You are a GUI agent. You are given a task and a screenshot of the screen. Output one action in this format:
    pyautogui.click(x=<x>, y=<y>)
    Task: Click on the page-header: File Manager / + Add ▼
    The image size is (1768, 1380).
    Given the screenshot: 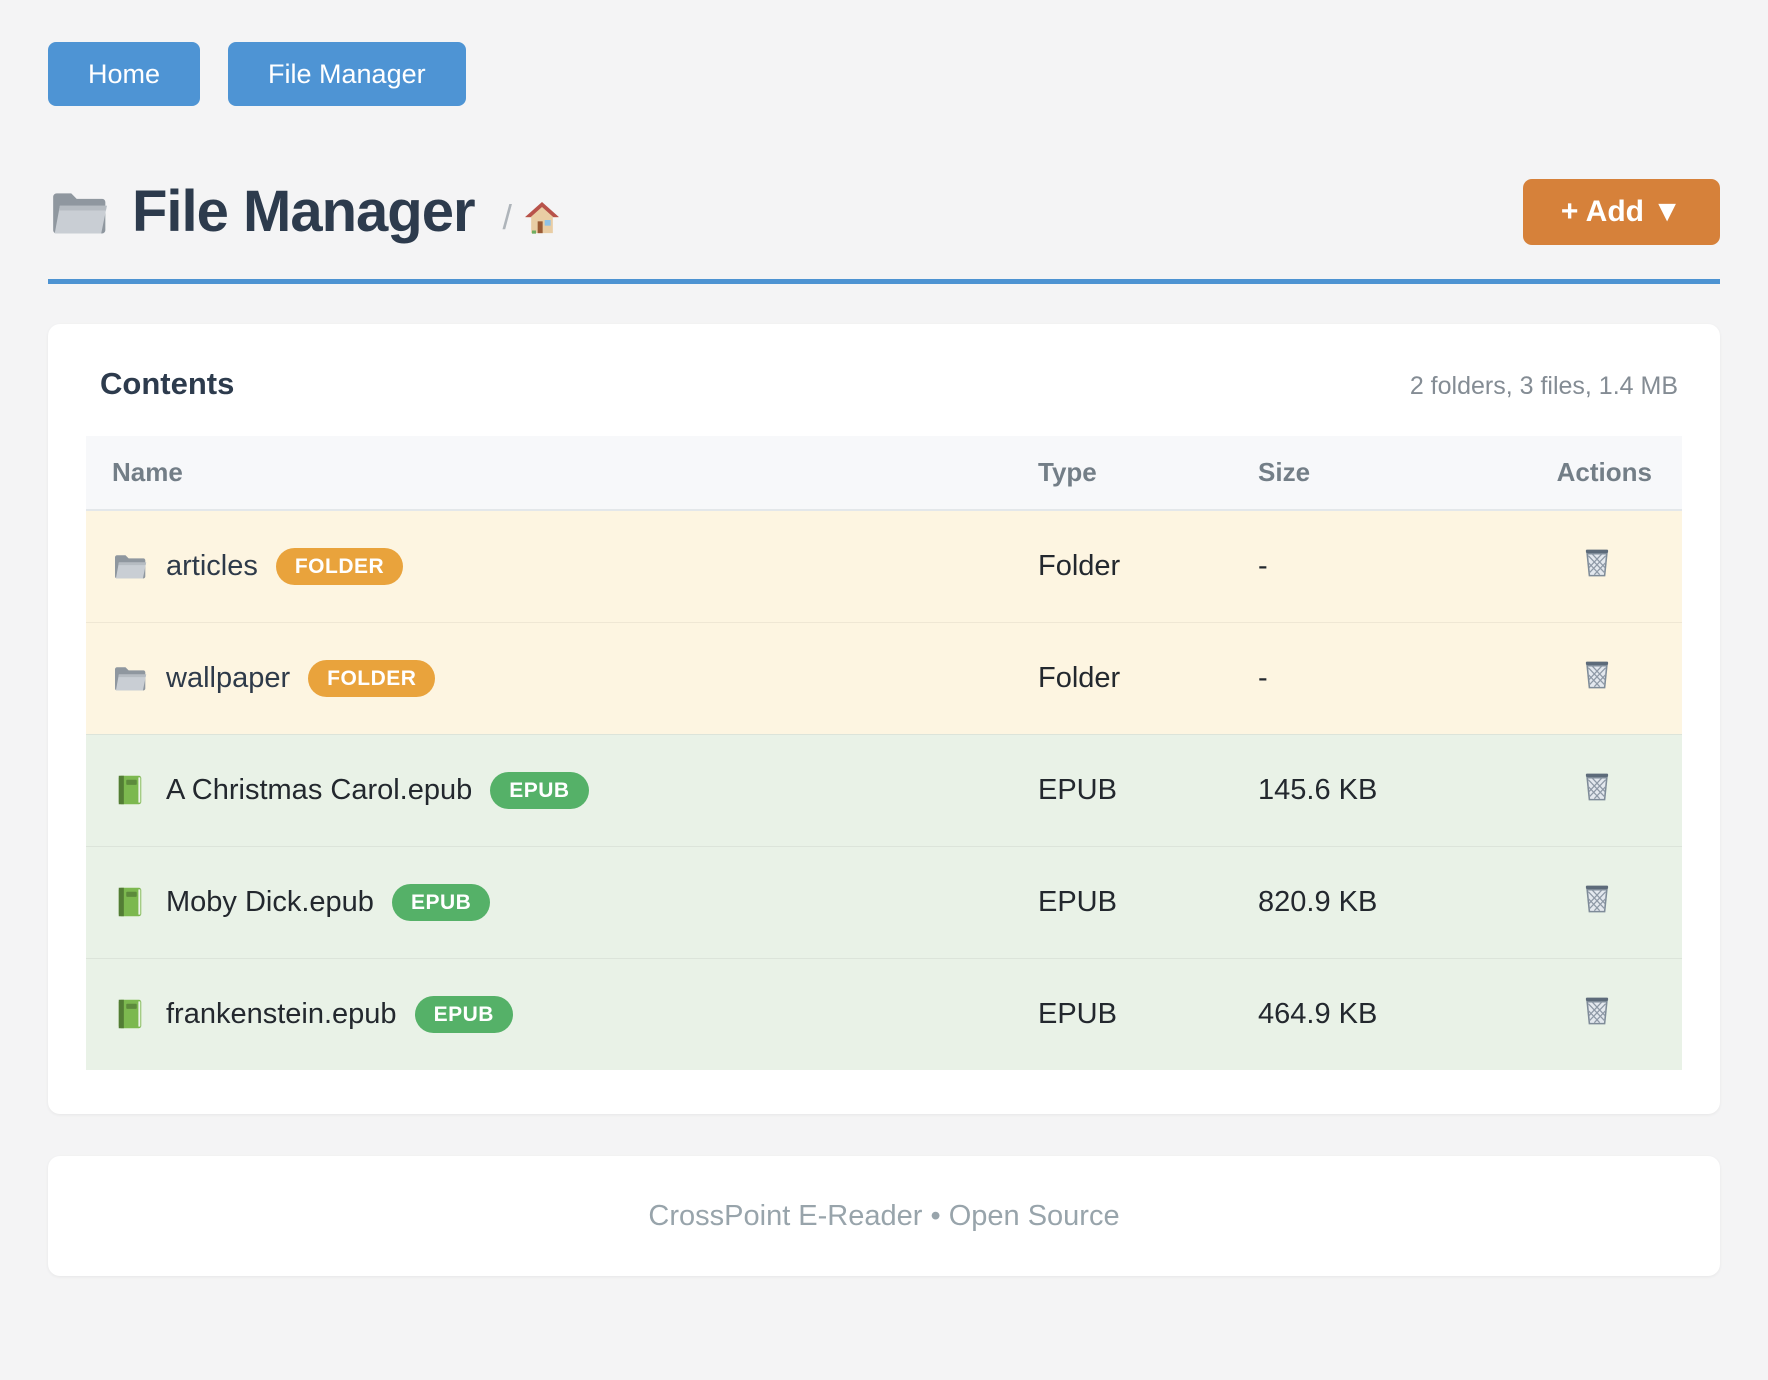 What is the action you would take?
    pyautogui.click(x=884, y=211)
    